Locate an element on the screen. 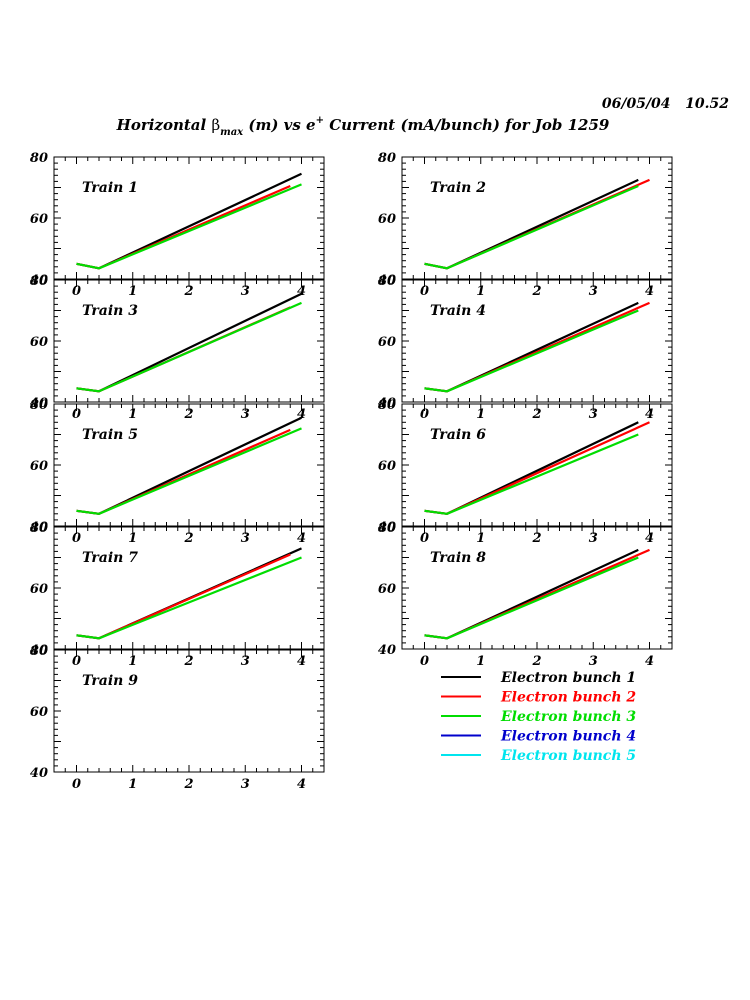 This screenshot has height=1000, width=750. panel-label: Train 7 is located at coordinates (110, 558).